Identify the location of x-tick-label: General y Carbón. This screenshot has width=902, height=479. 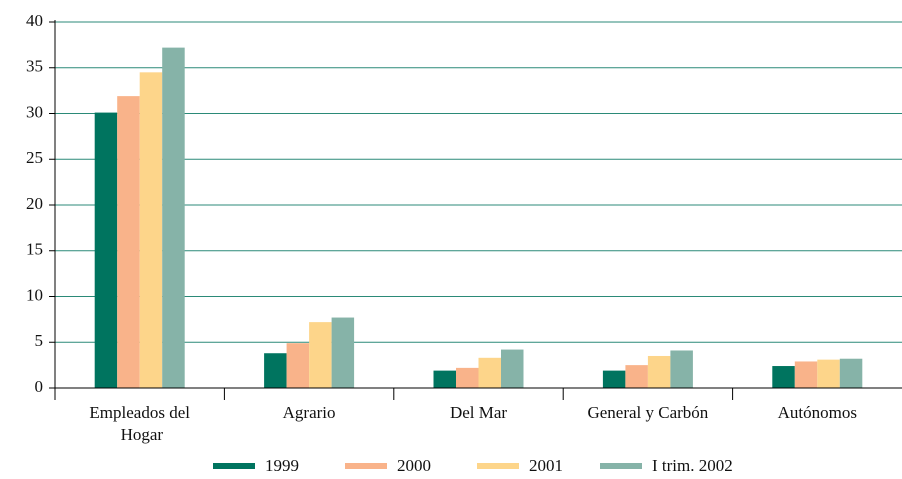
(647, 412).